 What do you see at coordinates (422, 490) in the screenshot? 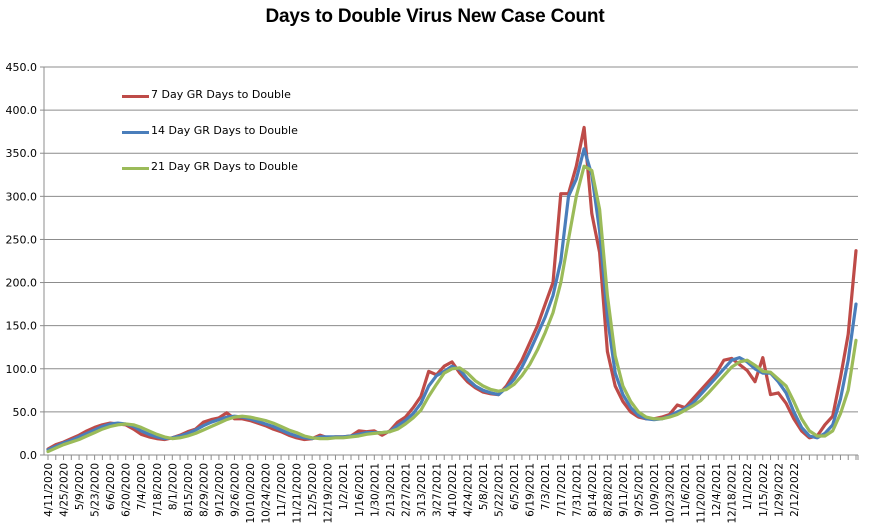
I see `x-tick-label: 3/13/2021` at bounding box center [422, 490].